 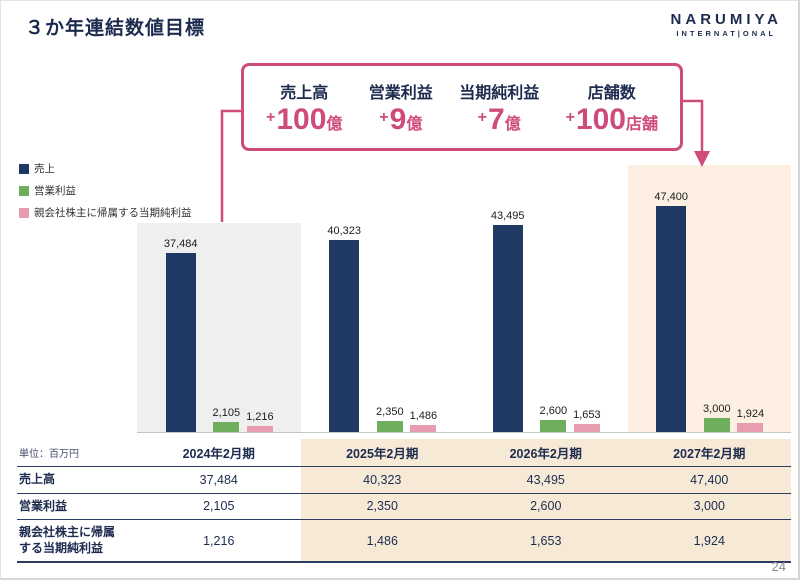 What do you see at coordinates (105, 168) in the screenshot?
I see `legend-item: 売上` at bounding box center [105, 168].